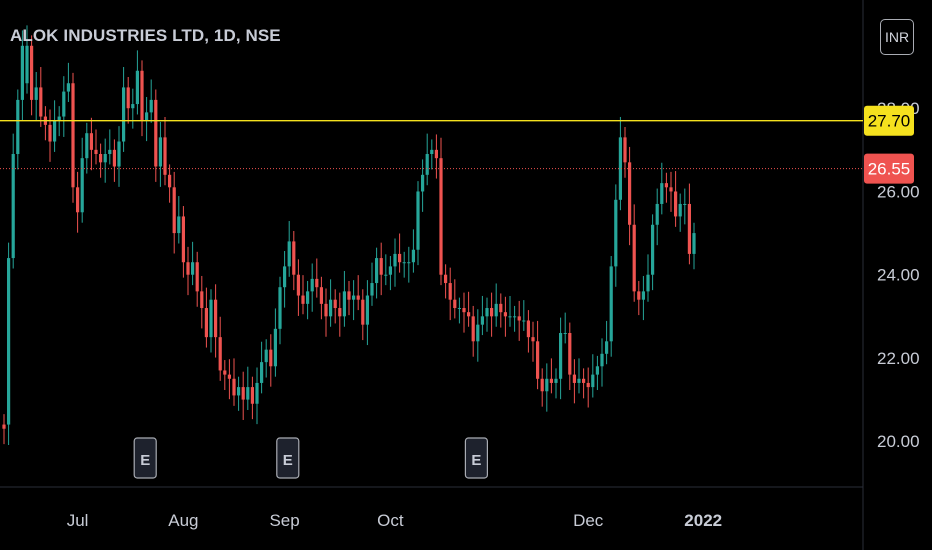 Image resolution: width=932 pixels, height=550 pixels. What do you see at coordinates (390, 520) in the screenshot?
I see `time-tick-label: Oct` at bounding box center [390, 520].